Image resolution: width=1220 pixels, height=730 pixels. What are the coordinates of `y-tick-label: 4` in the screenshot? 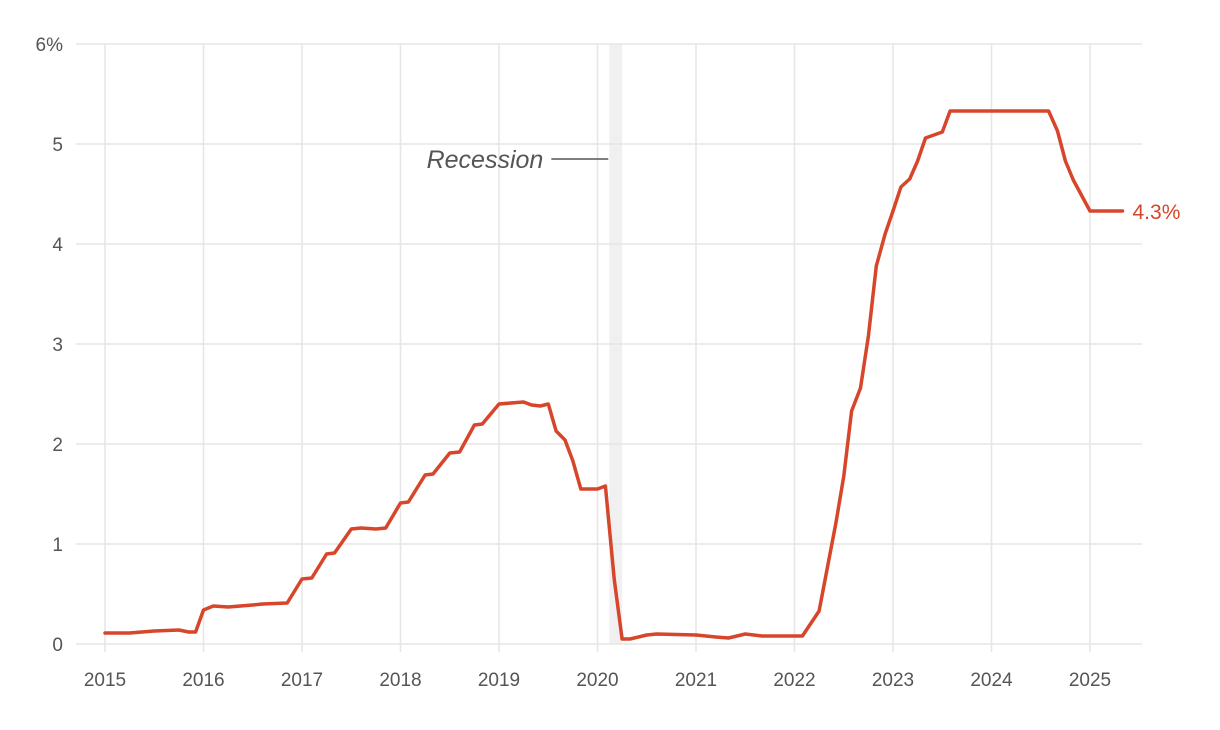 It's located at (57, 245).